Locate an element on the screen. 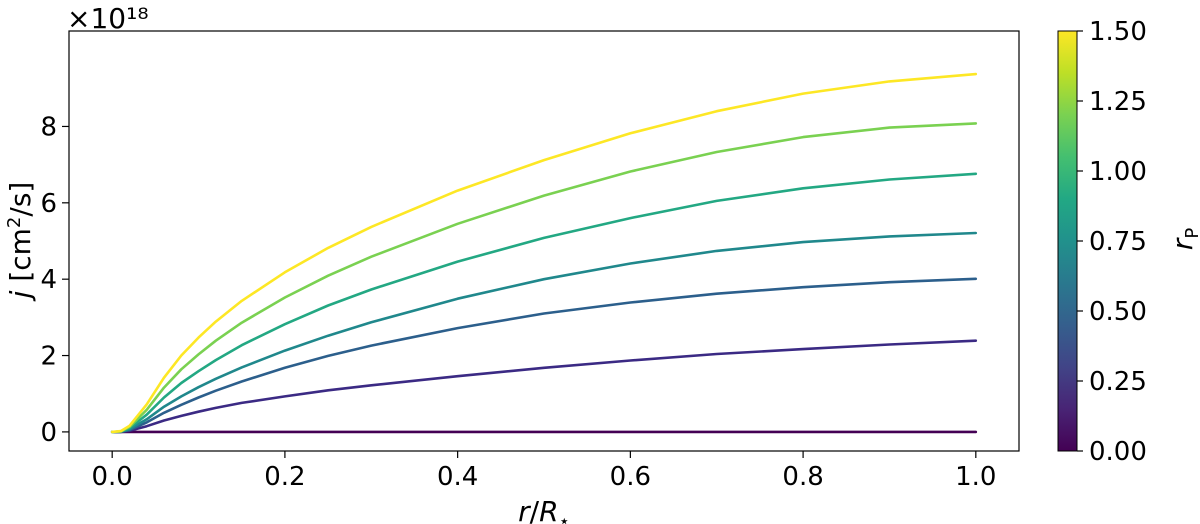 The height and width of the screenshot is (524, 1200). x-tick-label: 0.0 is located at coordinates (112, 477).